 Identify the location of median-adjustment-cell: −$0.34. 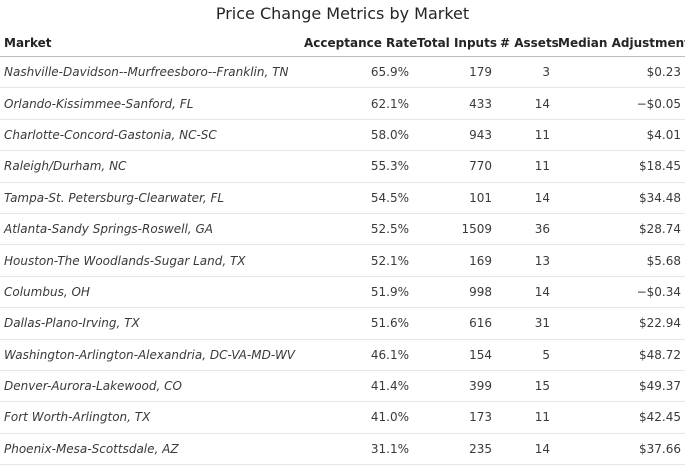
(619, 292).